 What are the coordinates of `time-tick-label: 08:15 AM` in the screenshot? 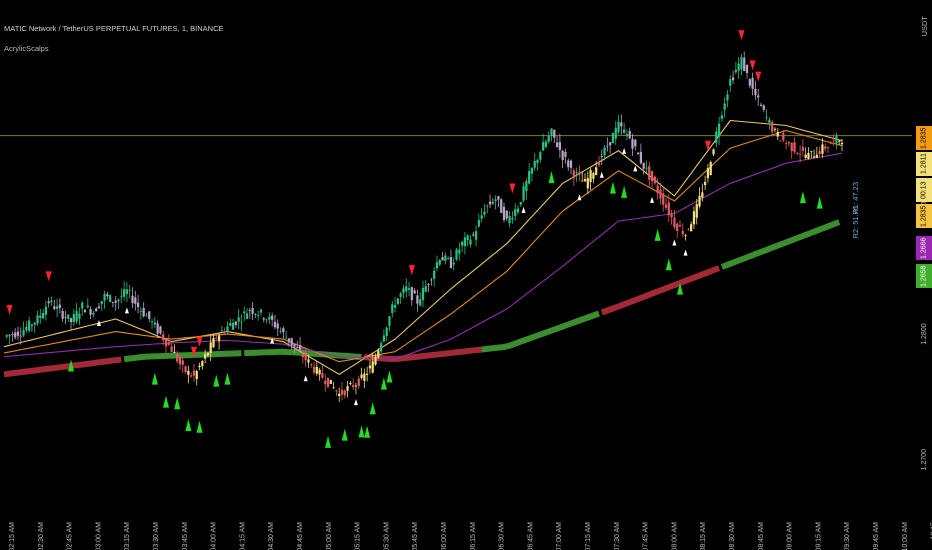 It's located at (703, 536).